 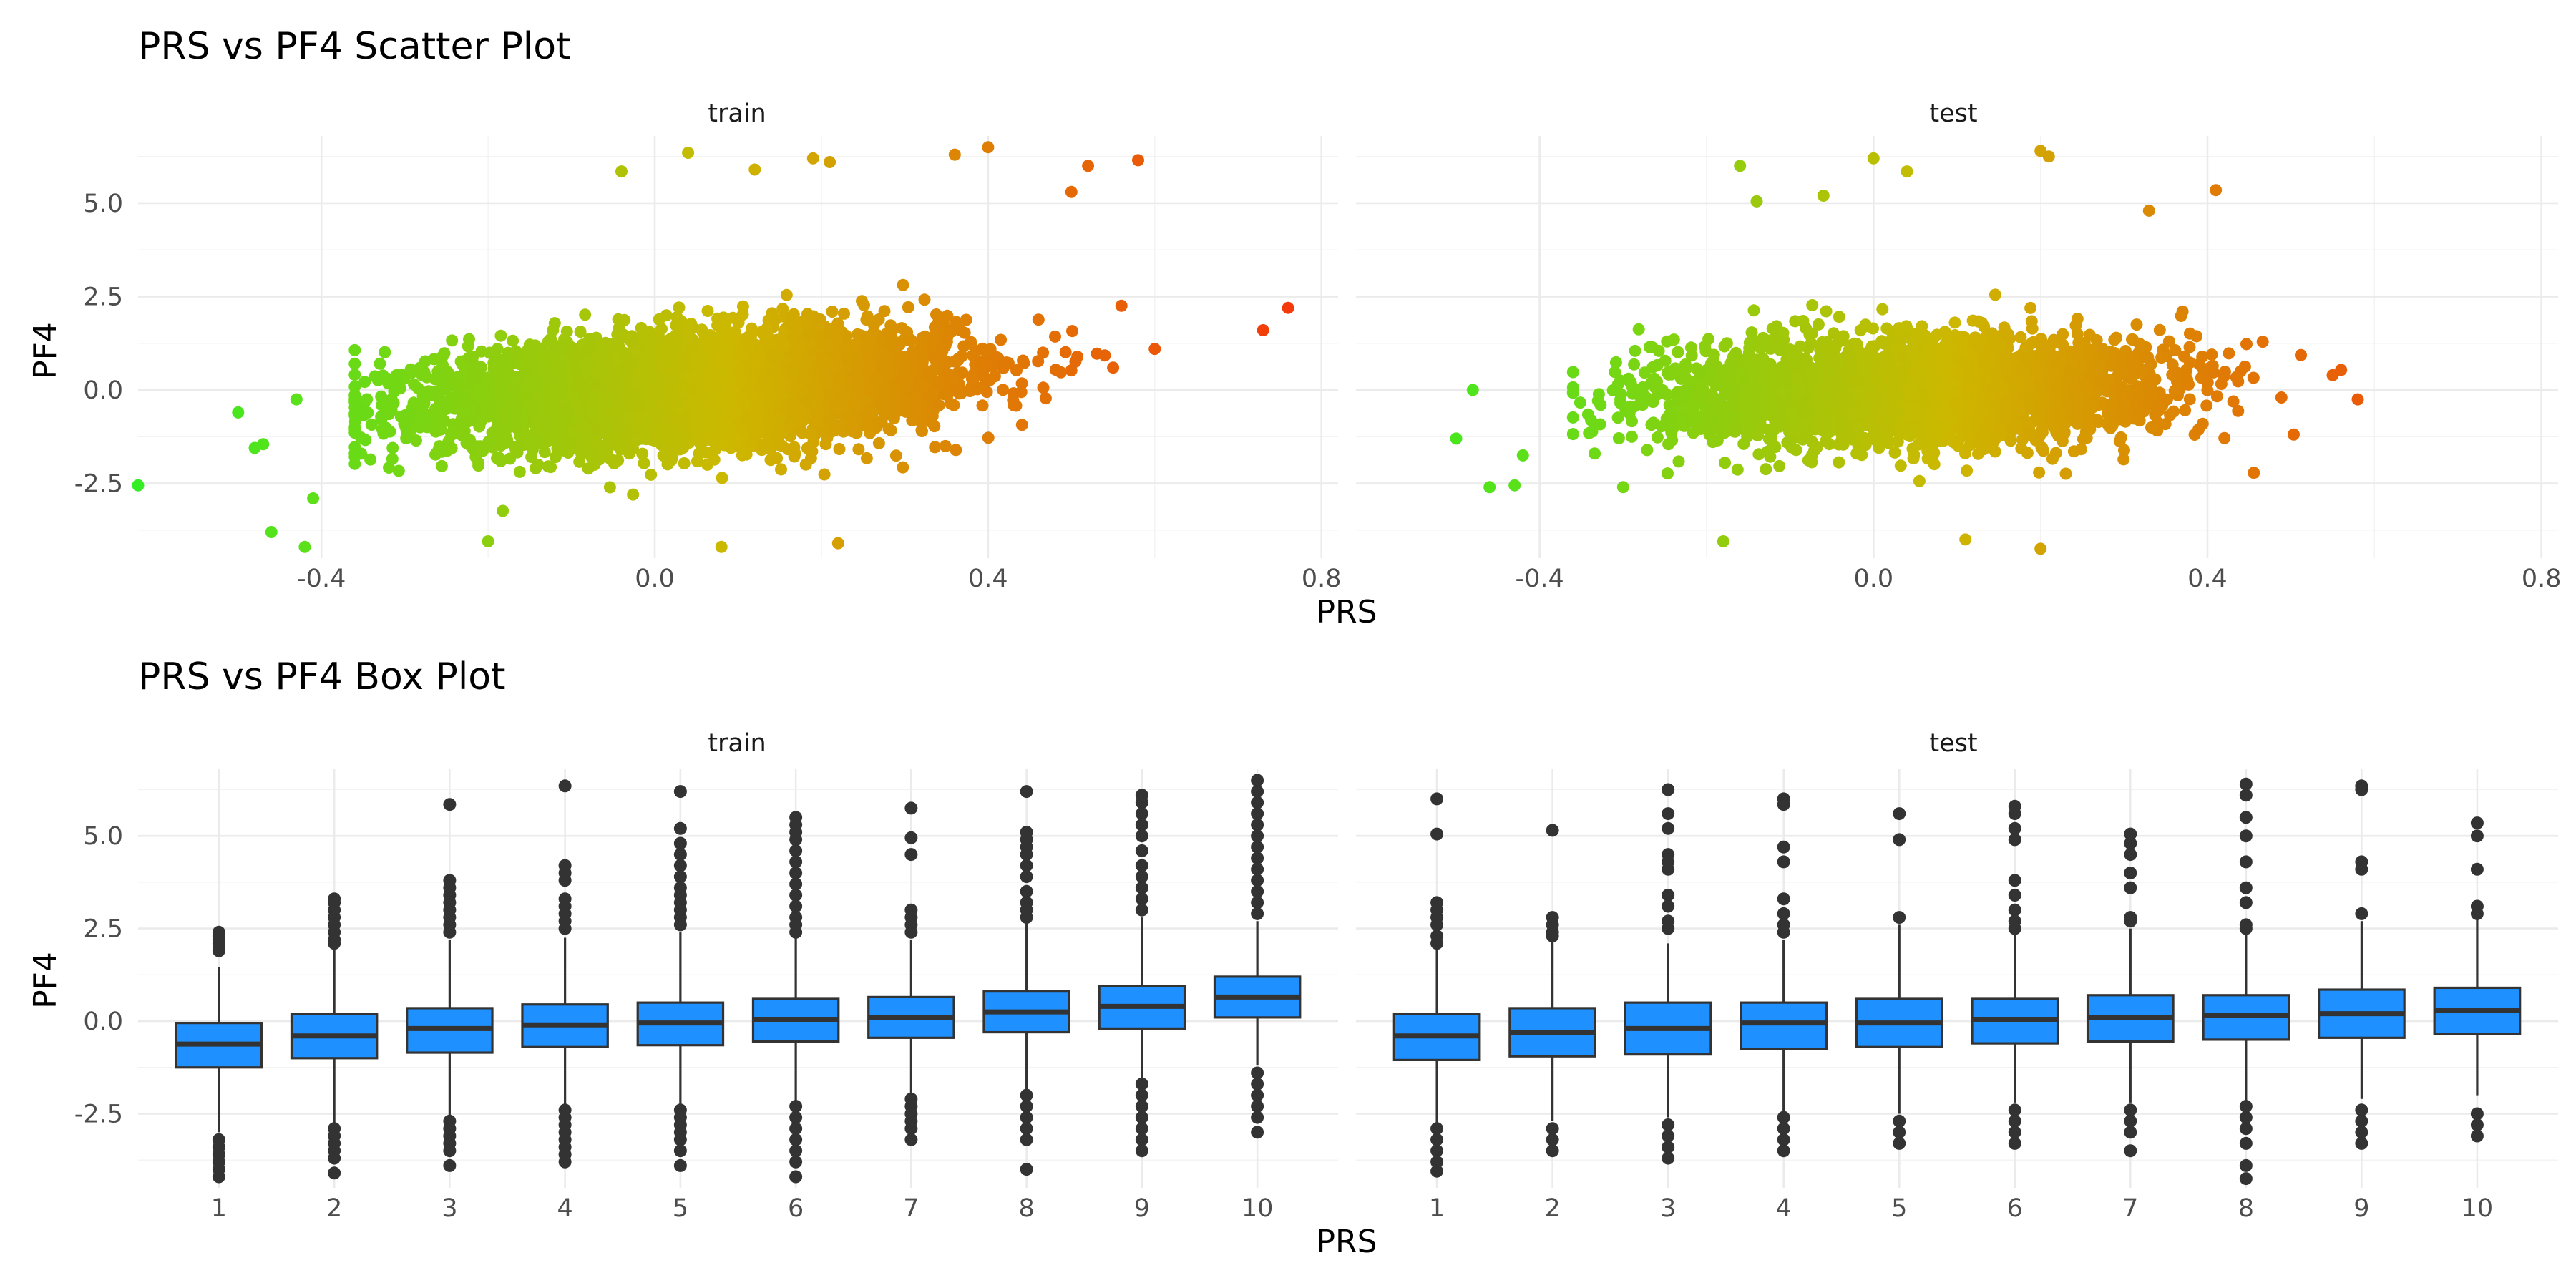 What do you see at coordinates (1953, 743) in the screenshot?
I see `boxplot-strip-test: test` at bounding box center [1953, 743].